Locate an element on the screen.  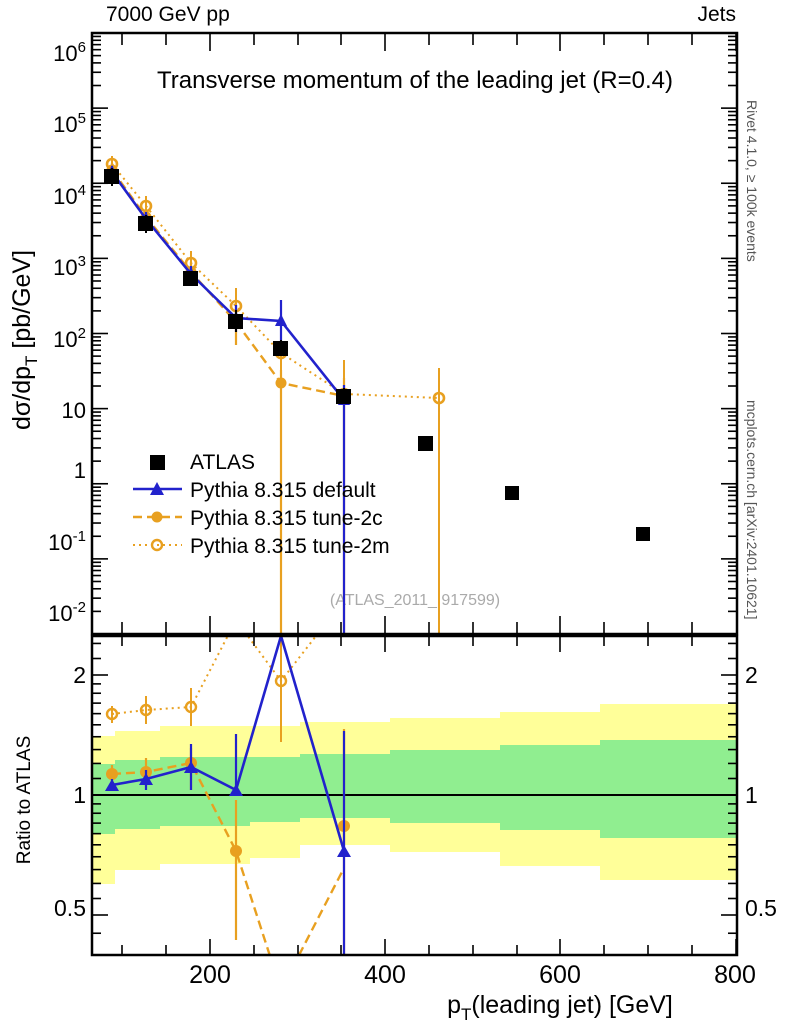
svg-text: 10³ is located at coordinates (69, 266).